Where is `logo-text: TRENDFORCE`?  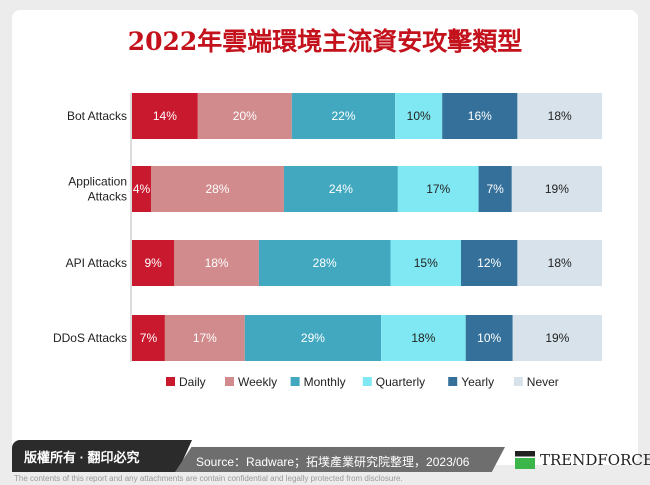 logo-text: TRENDFORCE is located at coordinates (595, 460).